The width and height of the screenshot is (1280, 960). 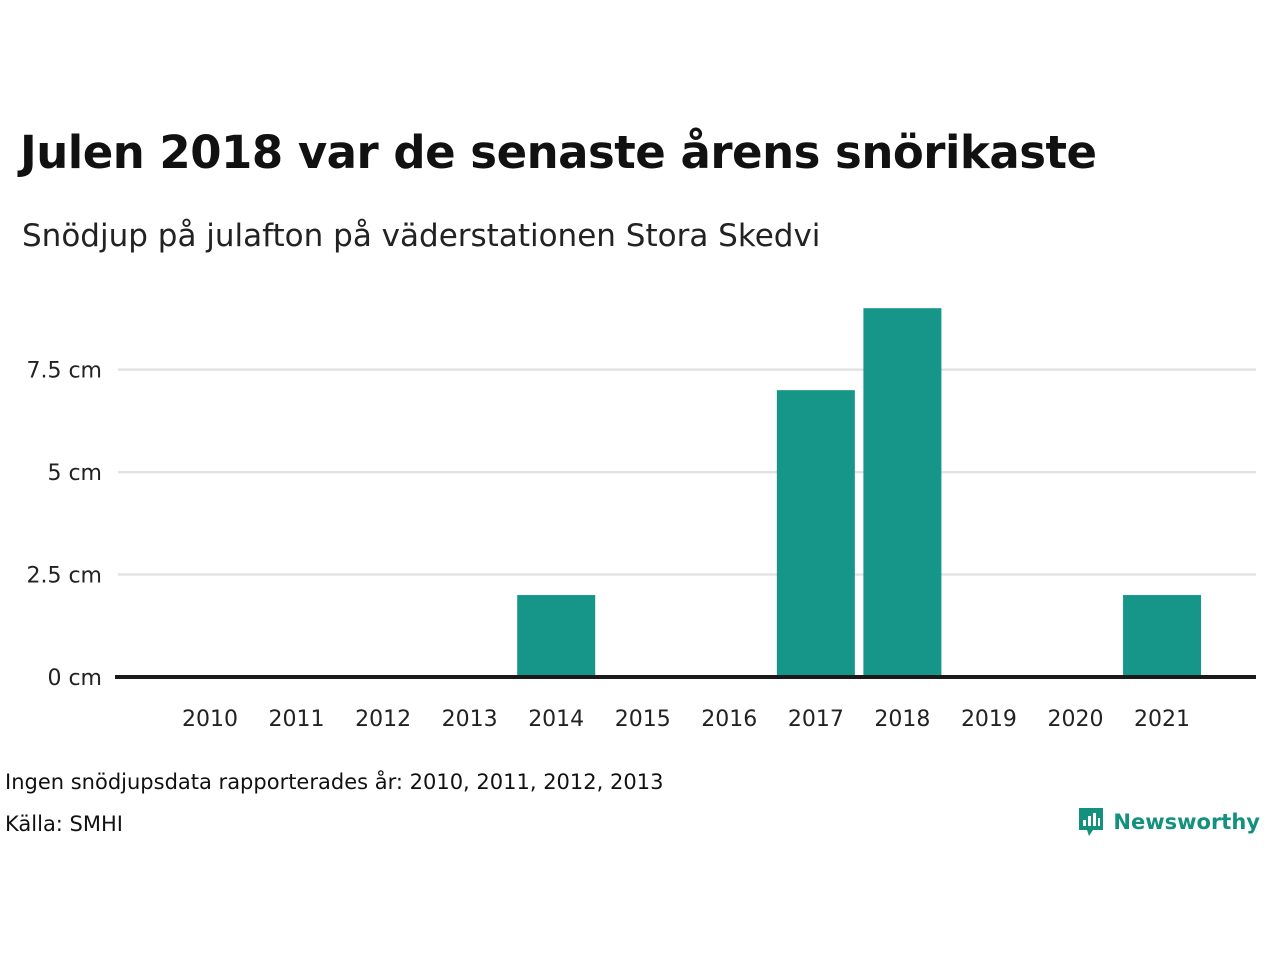 I want to click on y-tick-label: 5 cm, so click(x=74, y=473).